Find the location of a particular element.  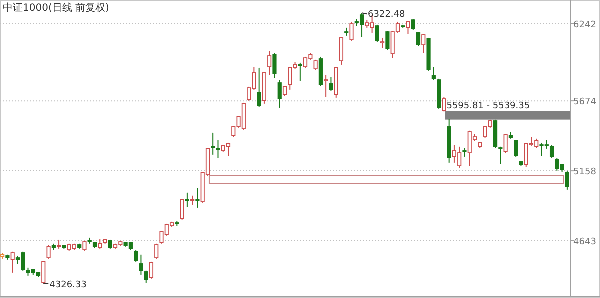

y-tick-label: 5158 is located at coordinates (585, 173).